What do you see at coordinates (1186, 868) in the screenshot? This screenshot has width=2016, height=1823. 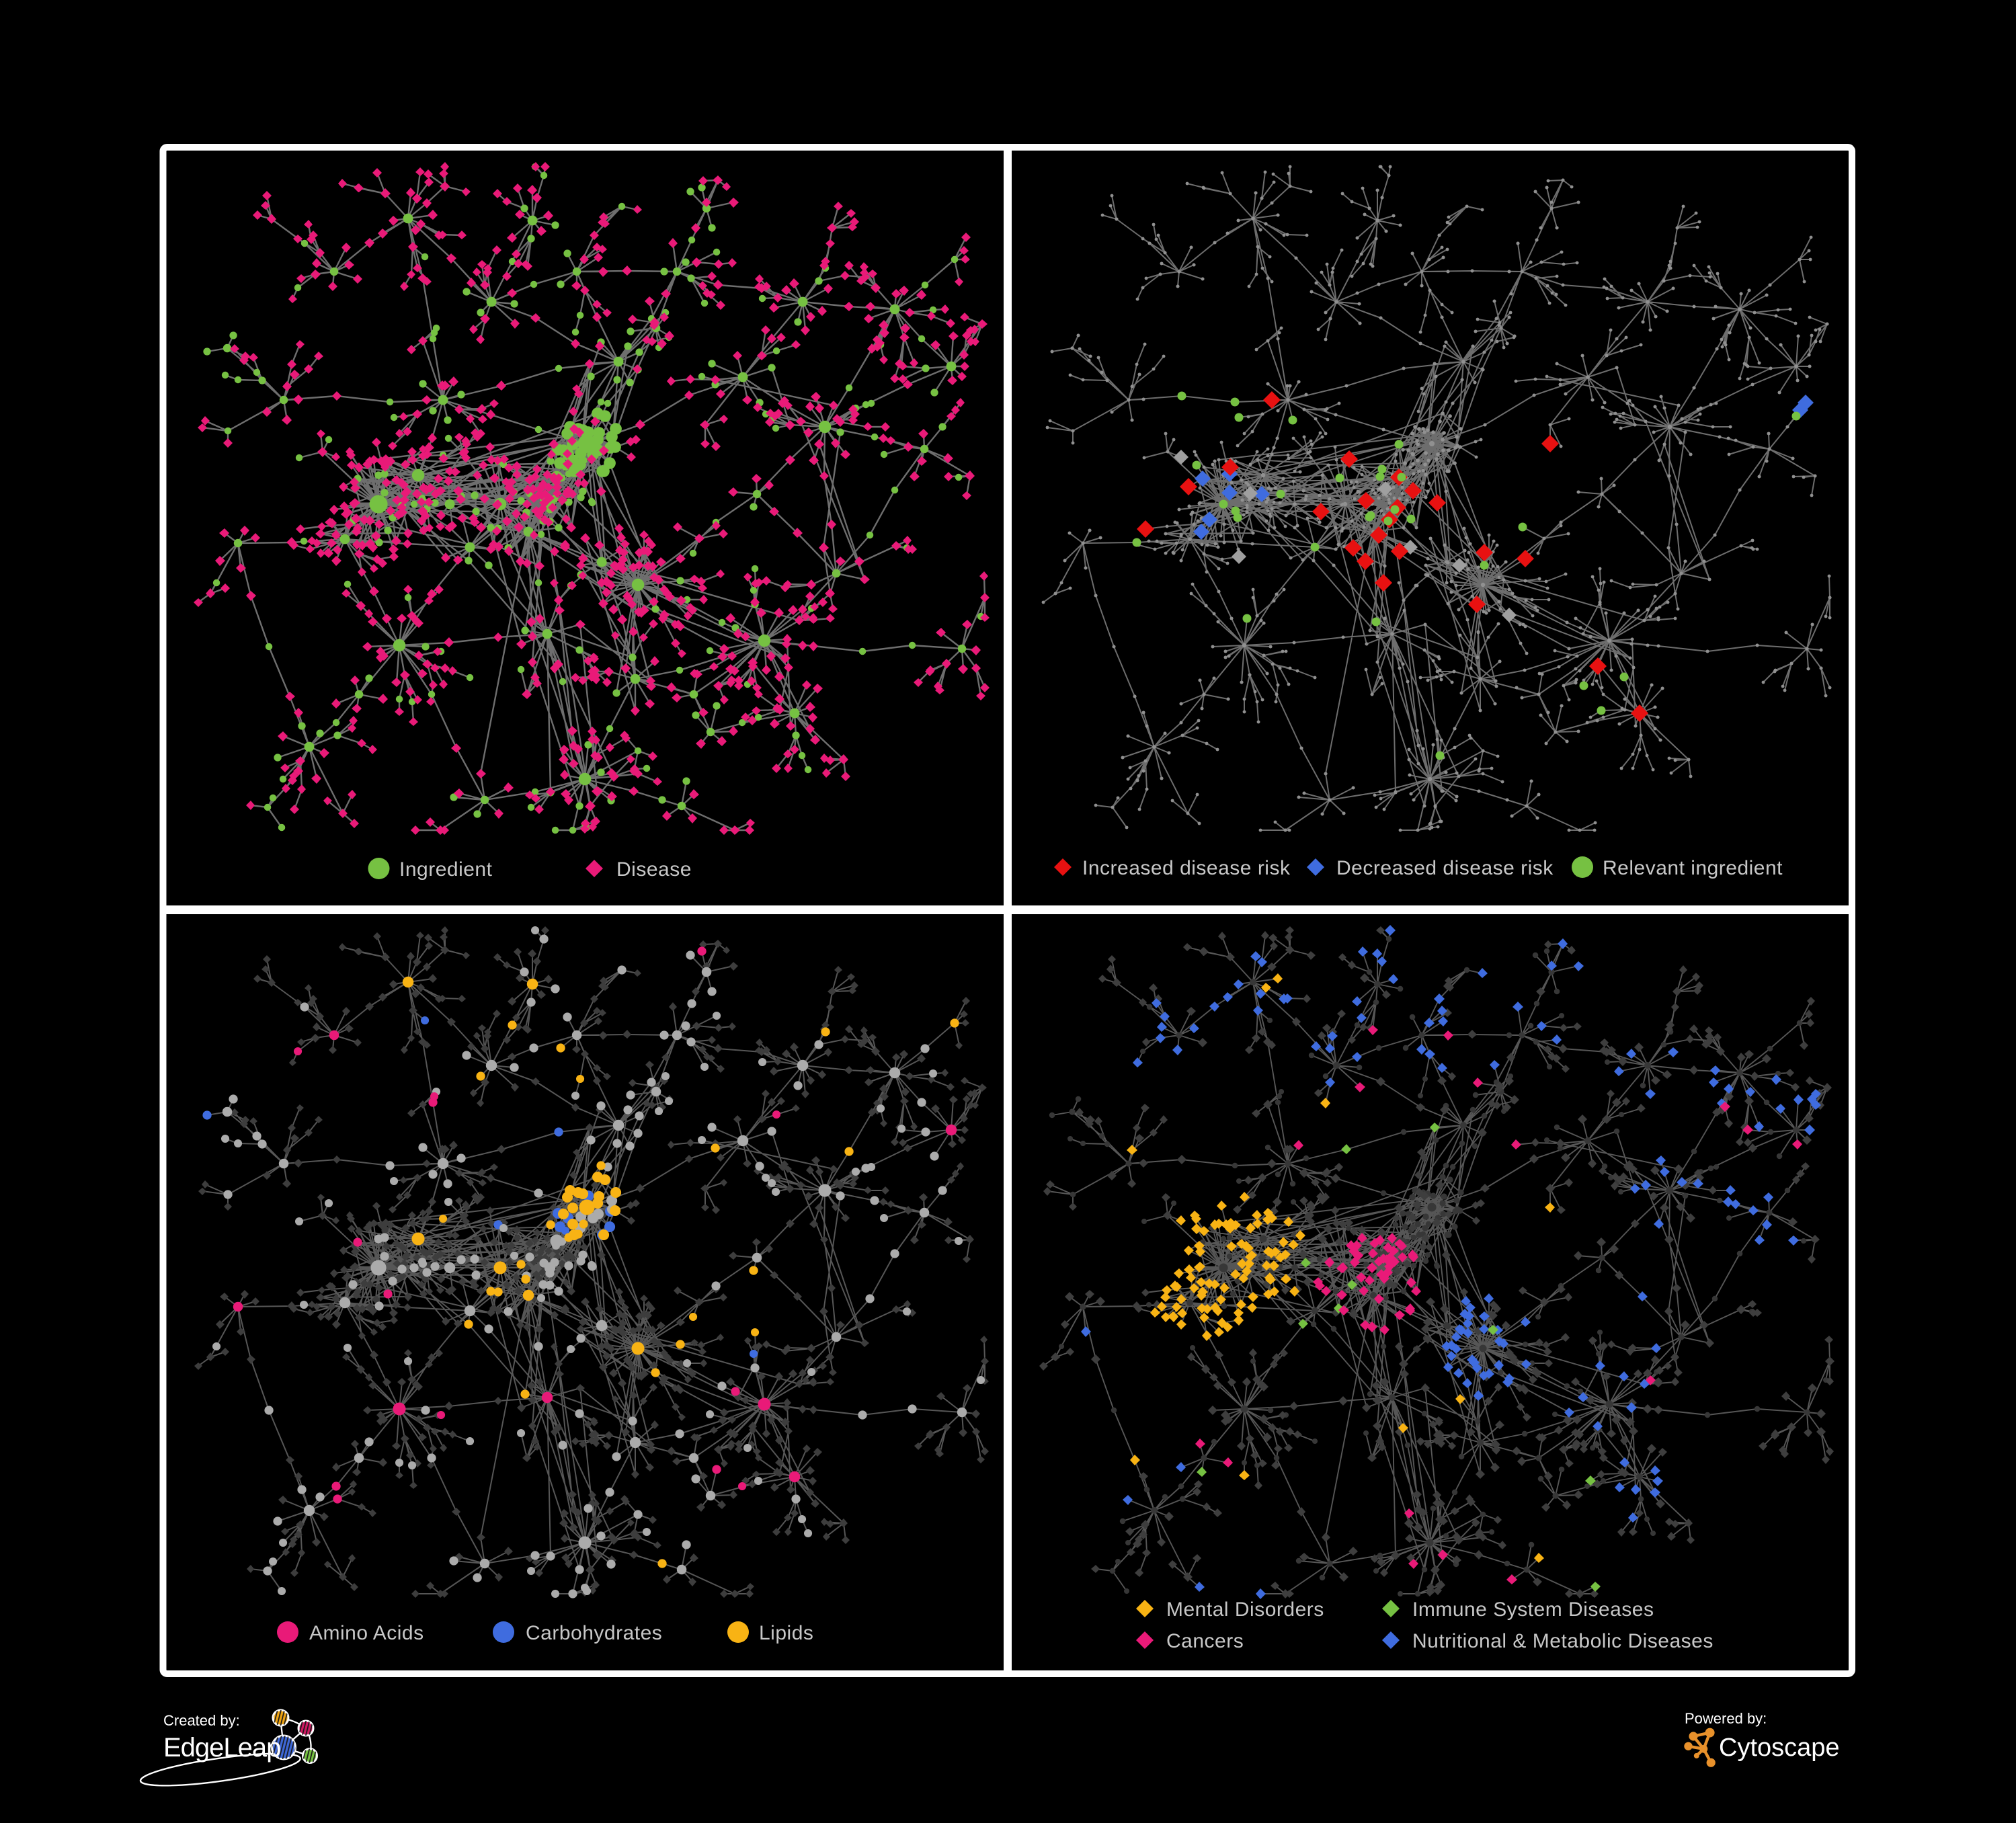 I see `svg-text: Increased disease risk` at bounding box center [1186, 868].